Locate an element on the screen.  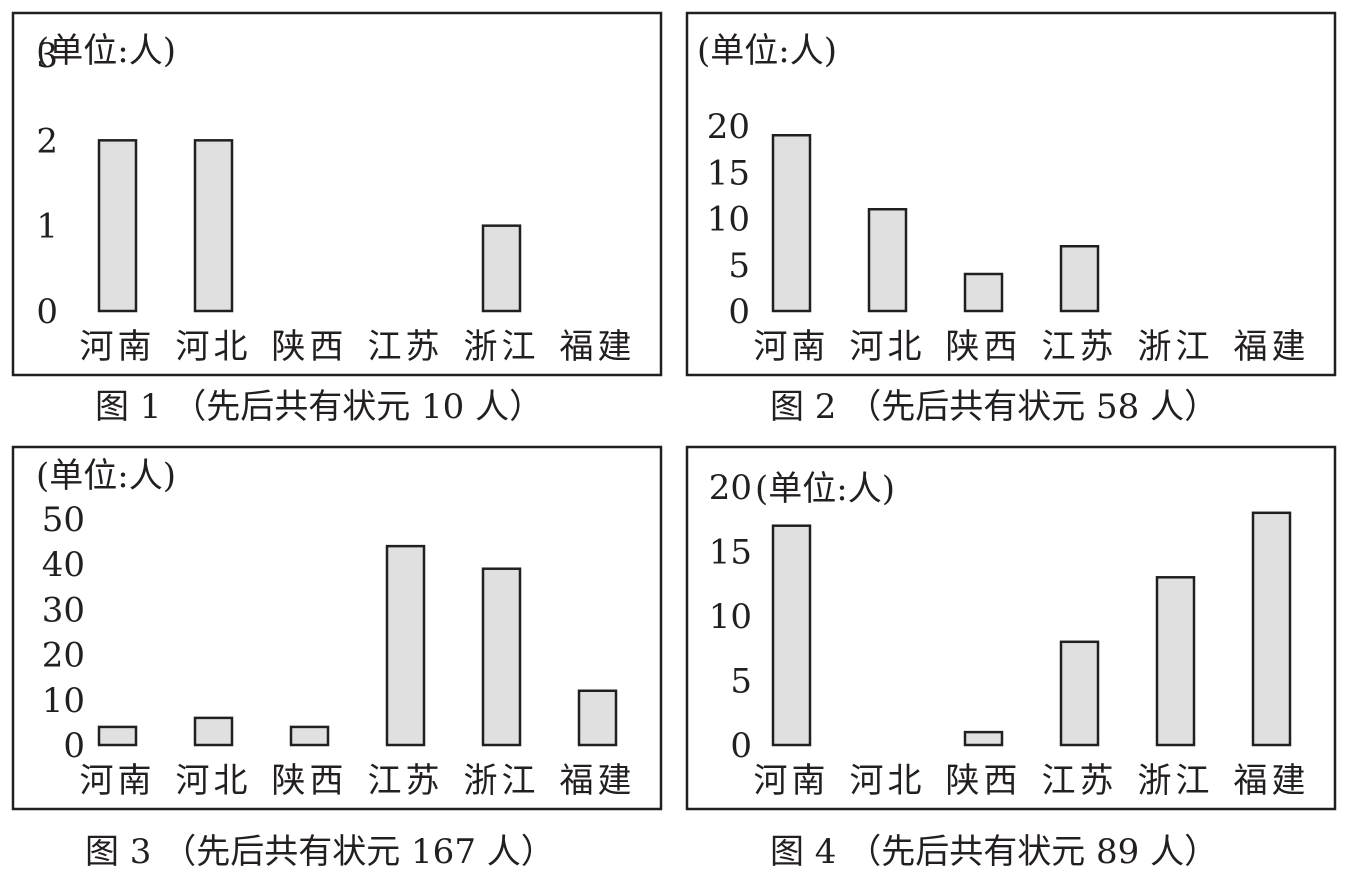
chart-2-bar-江苏 is located at coordinates (1079, 279).